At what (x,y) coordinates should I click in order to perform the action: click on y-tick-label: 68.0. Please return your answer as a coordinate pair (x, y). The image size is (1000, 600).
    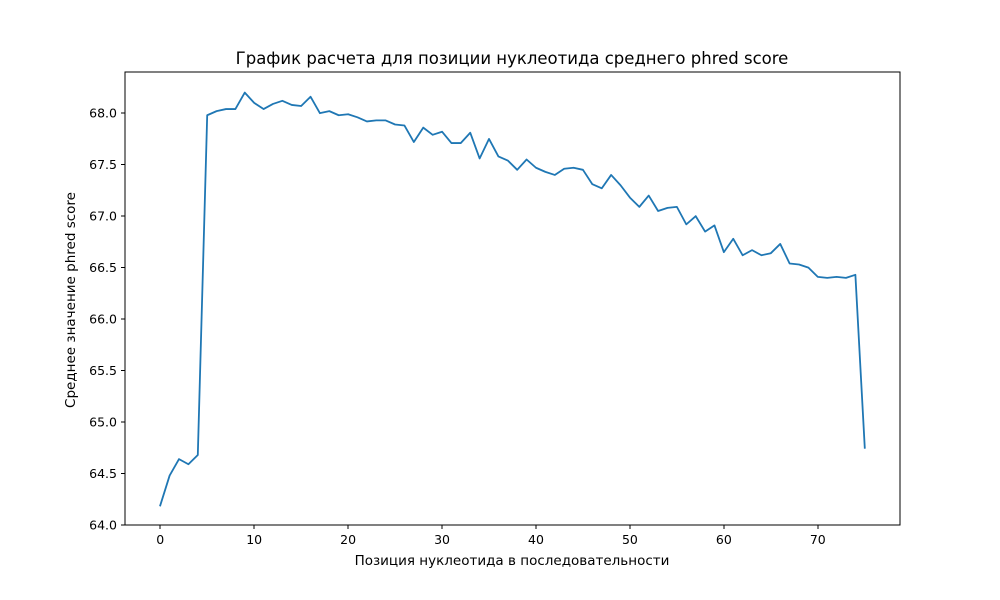
    Looking at the image, I should click on (103, 113).